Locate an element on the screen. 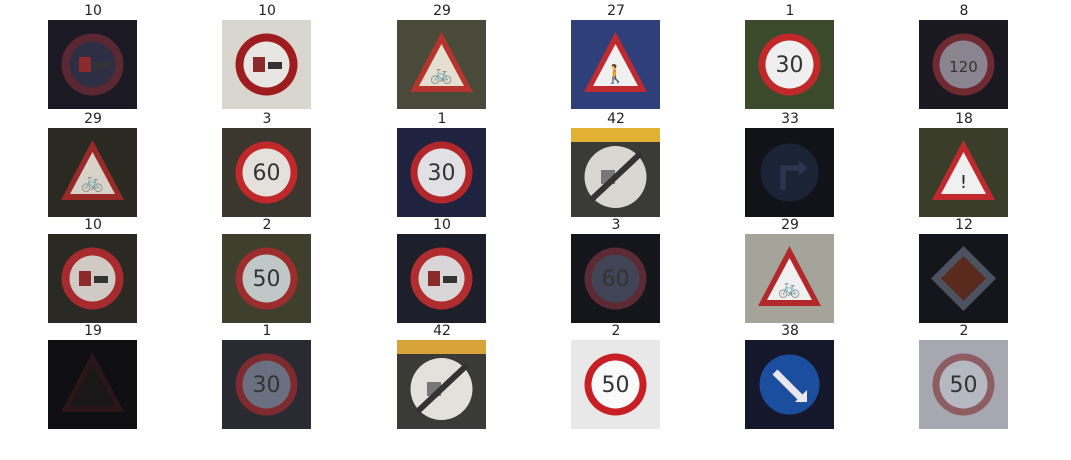 The image size is (1071, 460). image-label: 18 is located at coordinates (964, 119).